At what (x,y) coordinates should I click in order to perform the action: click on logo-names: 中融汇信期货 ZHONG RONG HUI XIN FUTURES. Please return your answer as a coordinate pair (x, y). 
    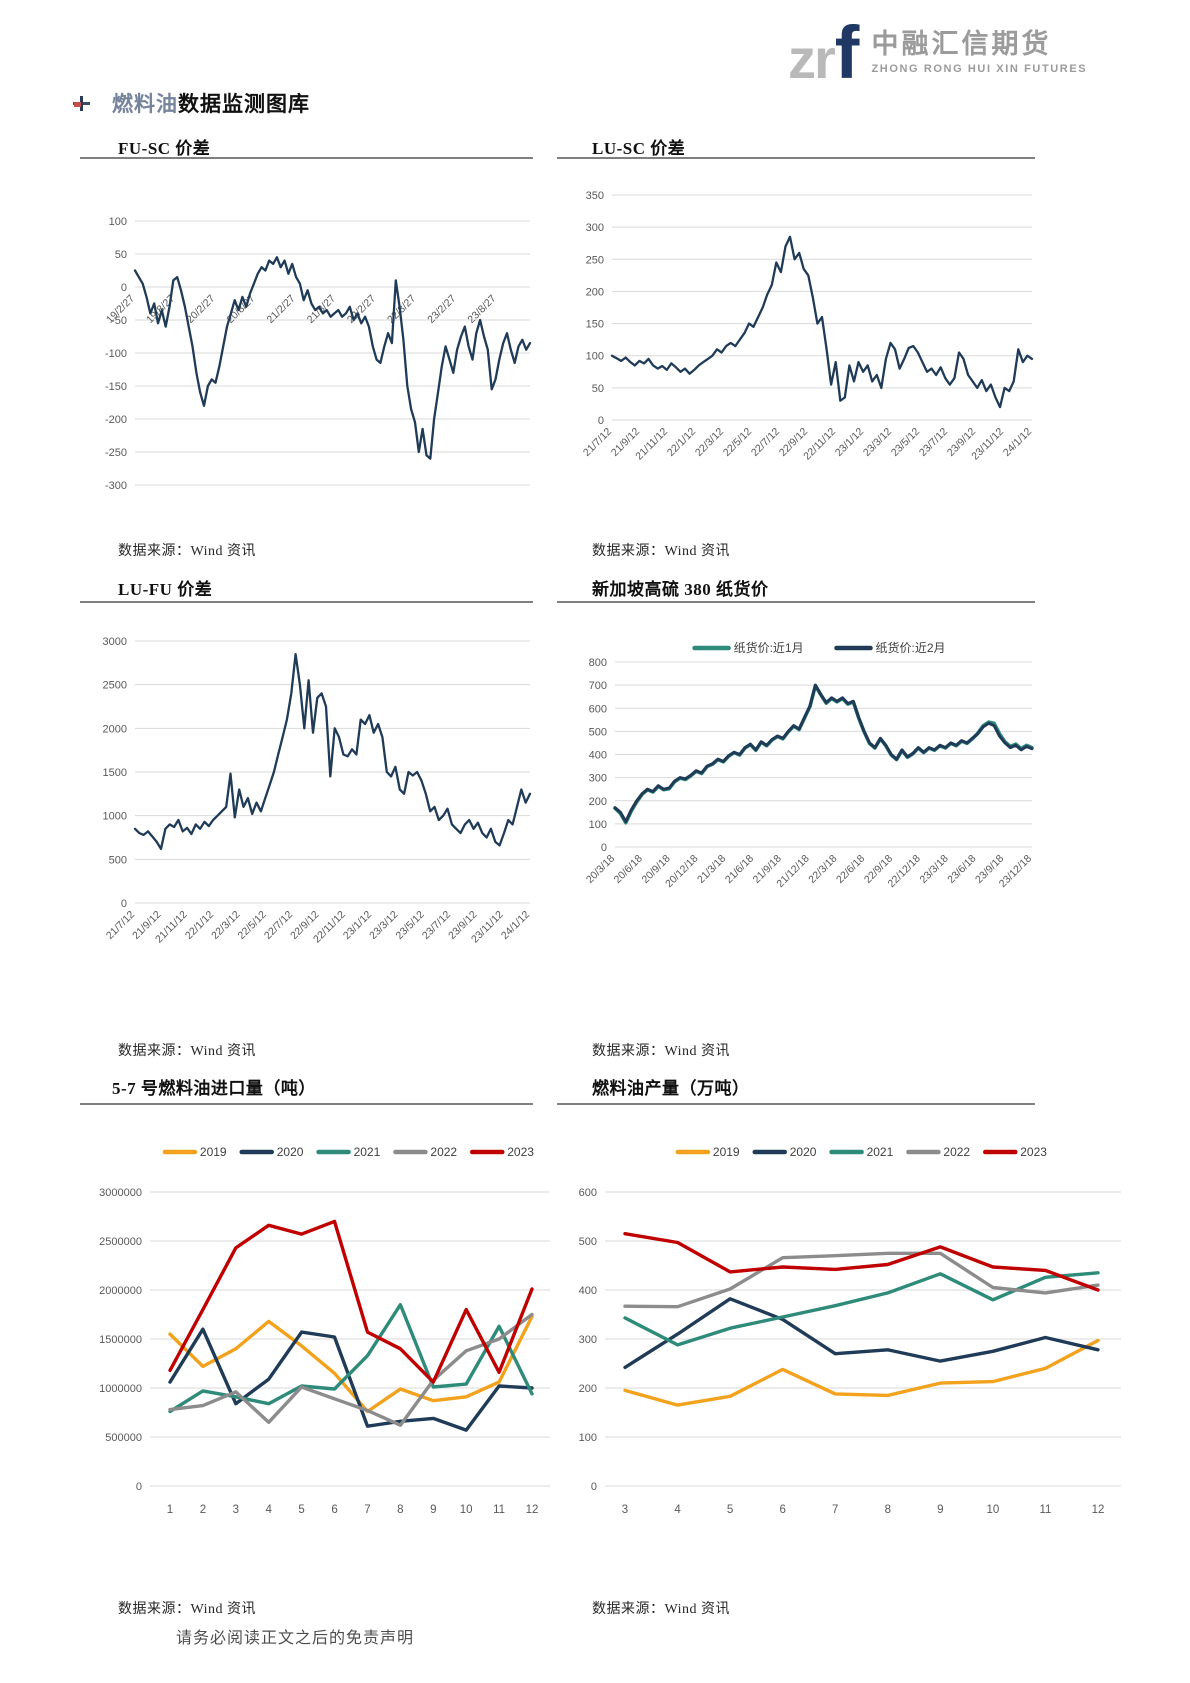
    Looking at the image, I should click on (979, 52).